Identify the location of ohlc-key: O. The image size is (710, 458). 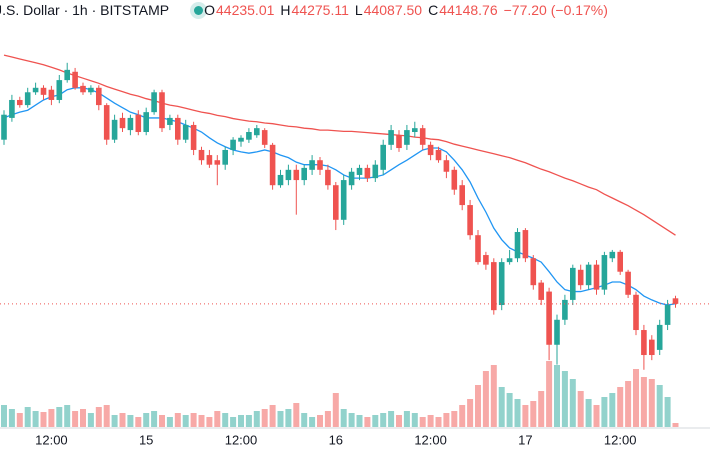
(209, 10).